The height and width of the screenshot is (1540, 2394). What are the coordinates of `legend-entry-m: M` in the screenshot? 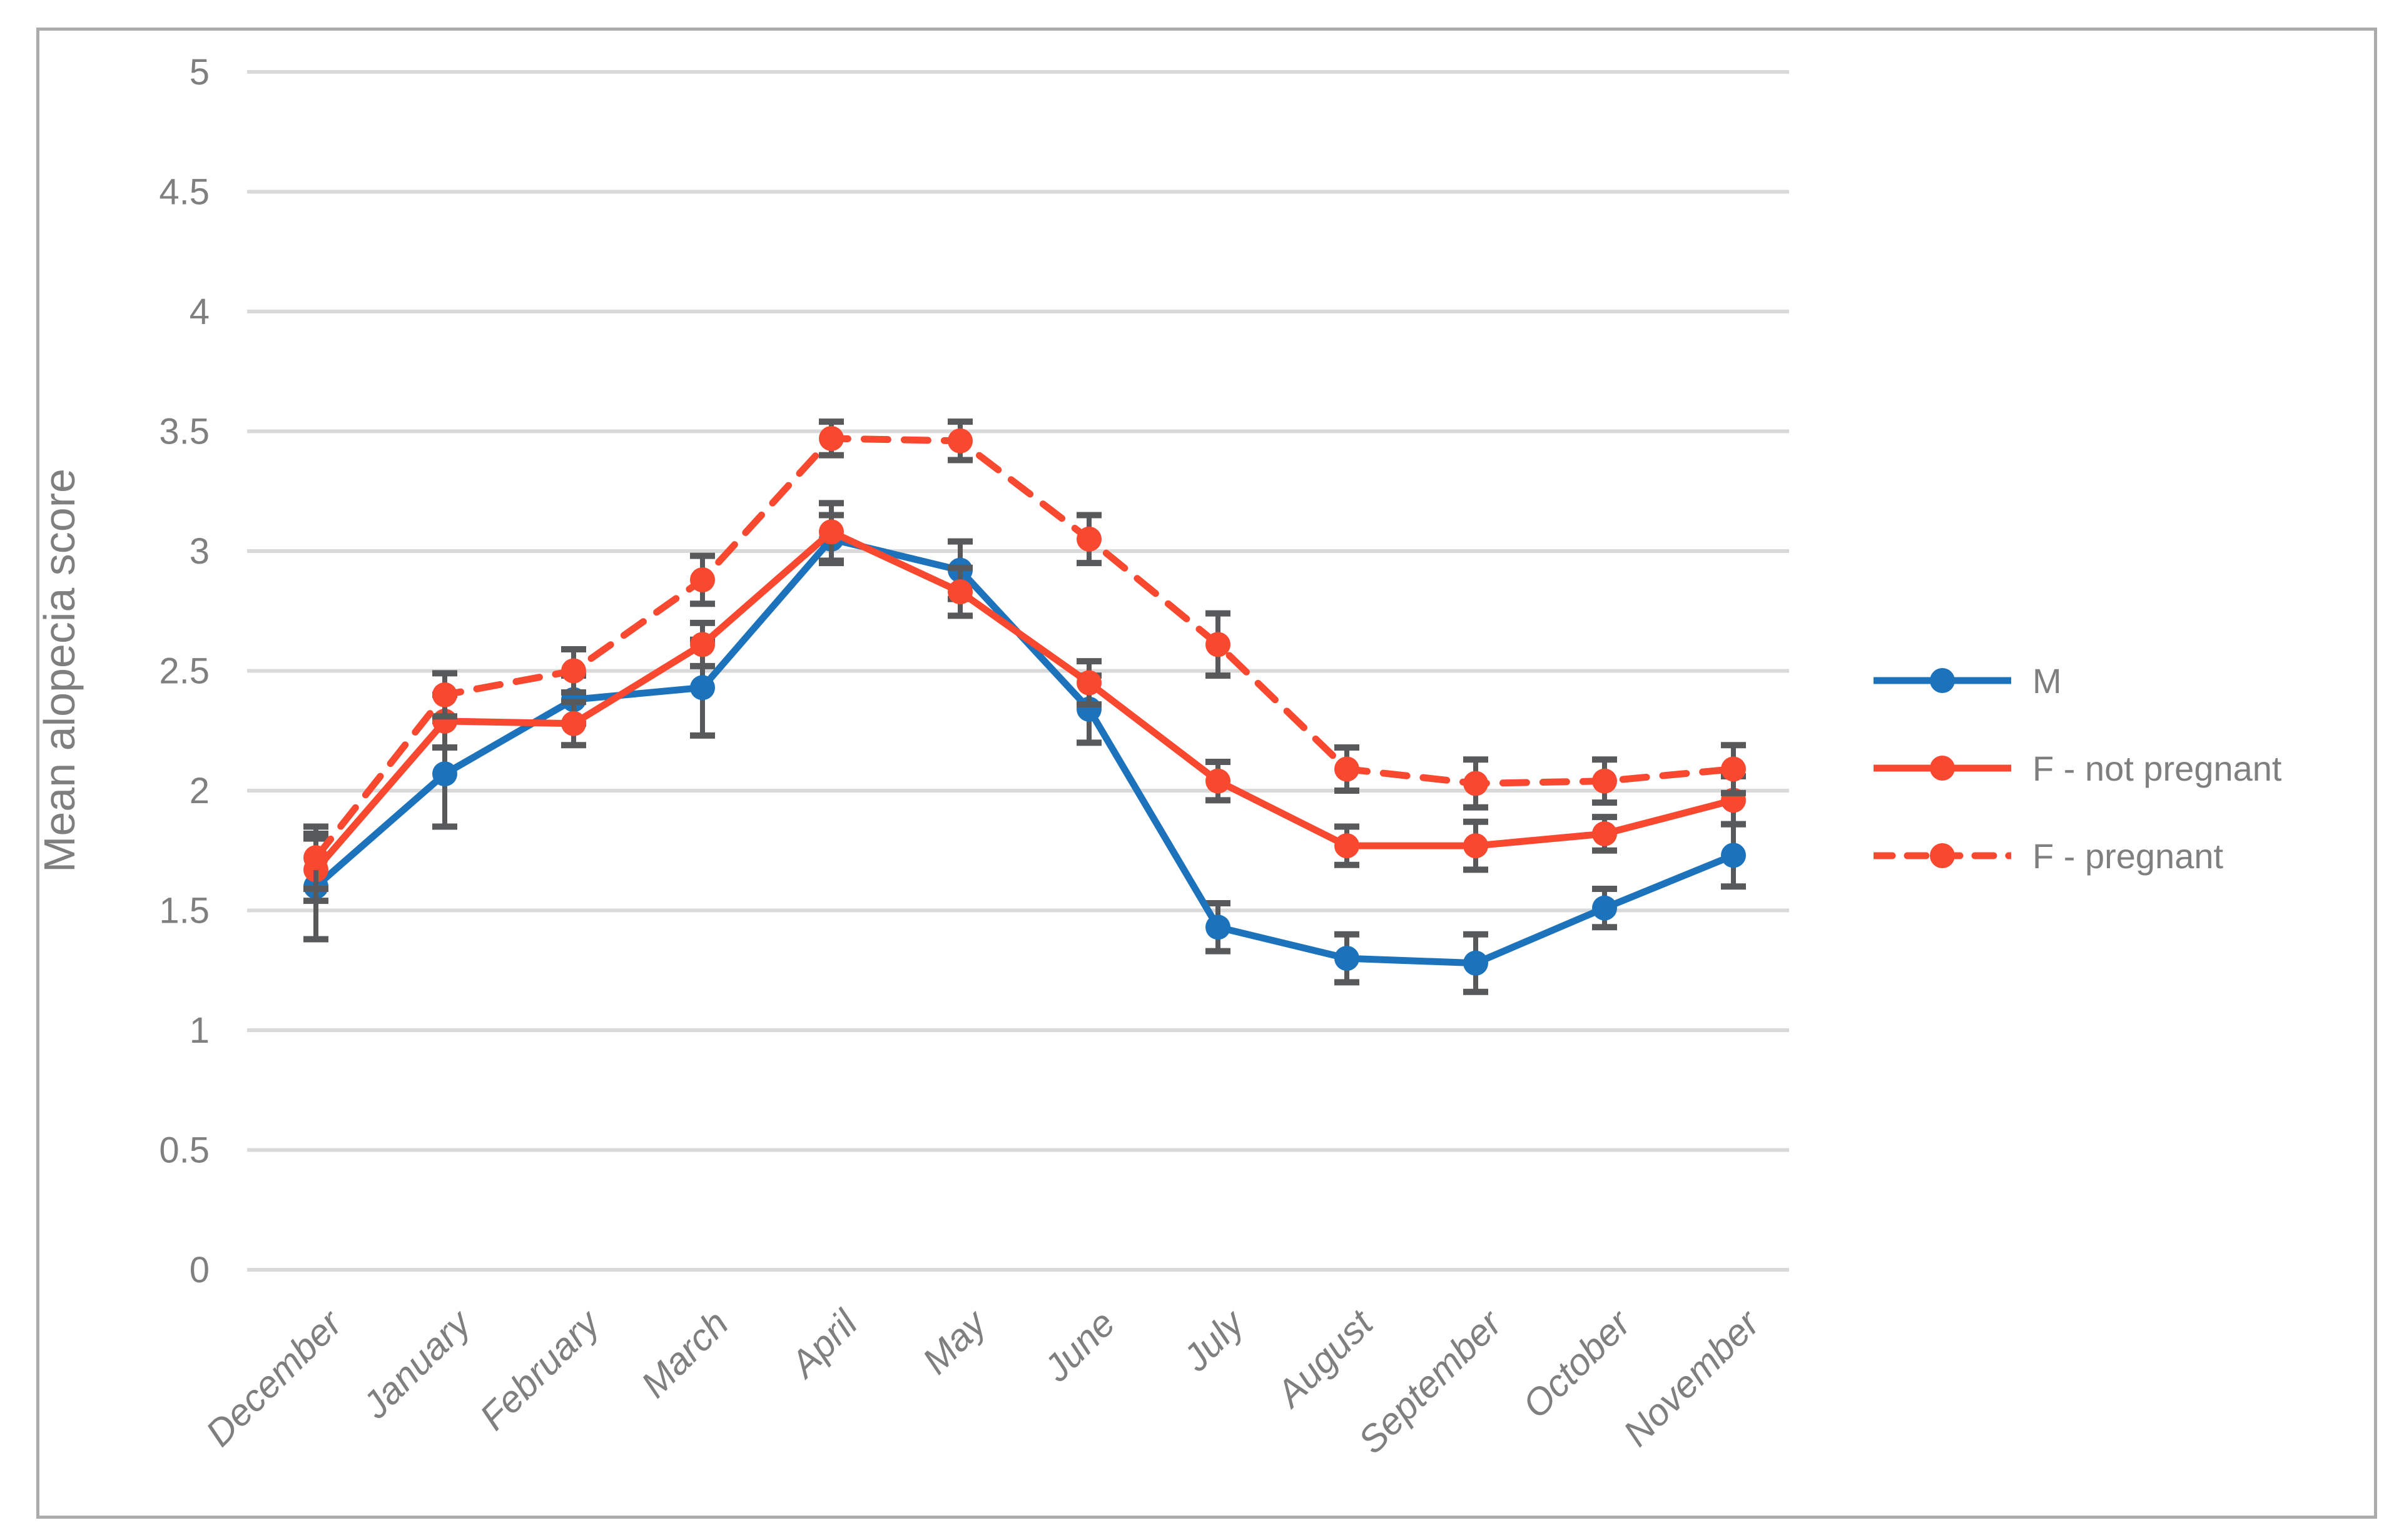 It's located at (2078, 681).